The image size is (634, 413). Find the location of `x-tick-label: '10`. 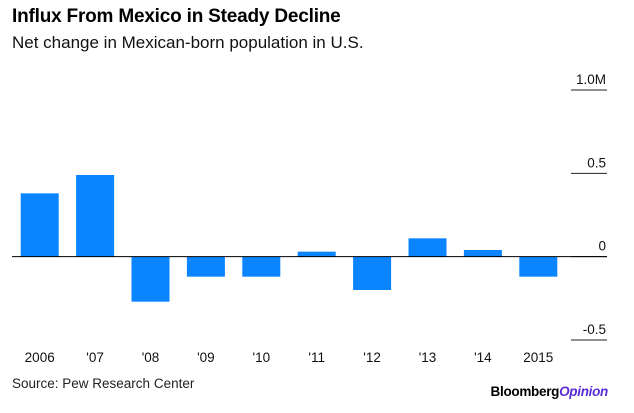

x-tick-label: '10 is located at coordinates (262, 357).